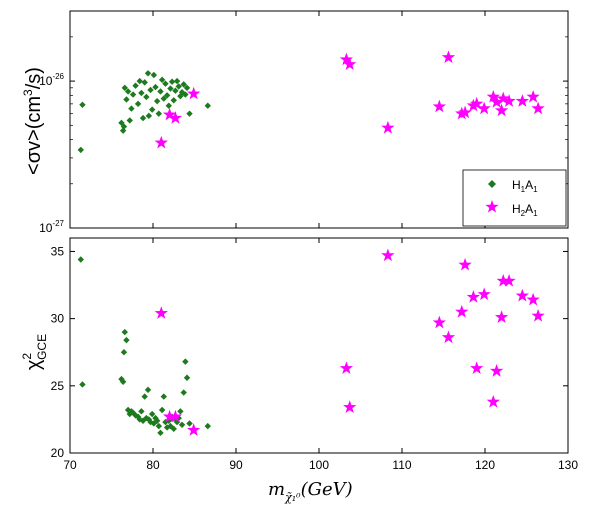  I want to click on bottom-ytick-label: 35, so click(58, 251).